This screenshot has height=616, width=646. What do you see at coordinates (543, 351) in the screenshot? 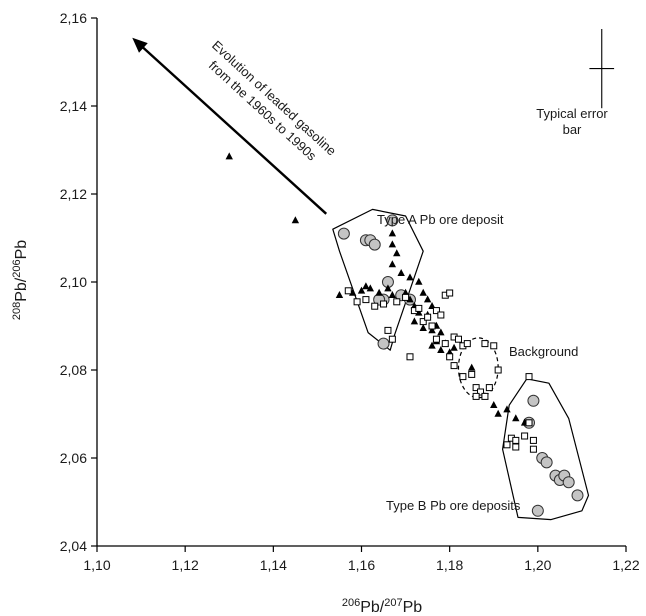
I see `background-label: Background` at bounding box center [543, 351].